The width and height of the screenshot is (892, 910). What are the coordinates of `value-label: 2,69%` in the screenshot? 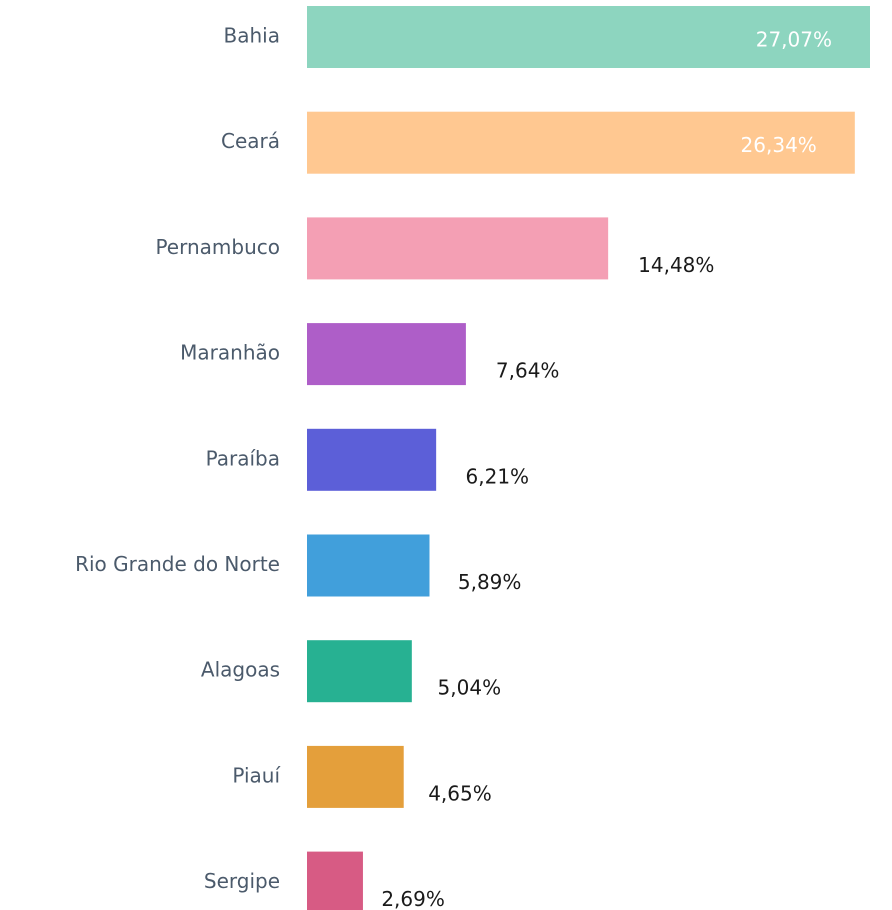 It's located at (413, 898).